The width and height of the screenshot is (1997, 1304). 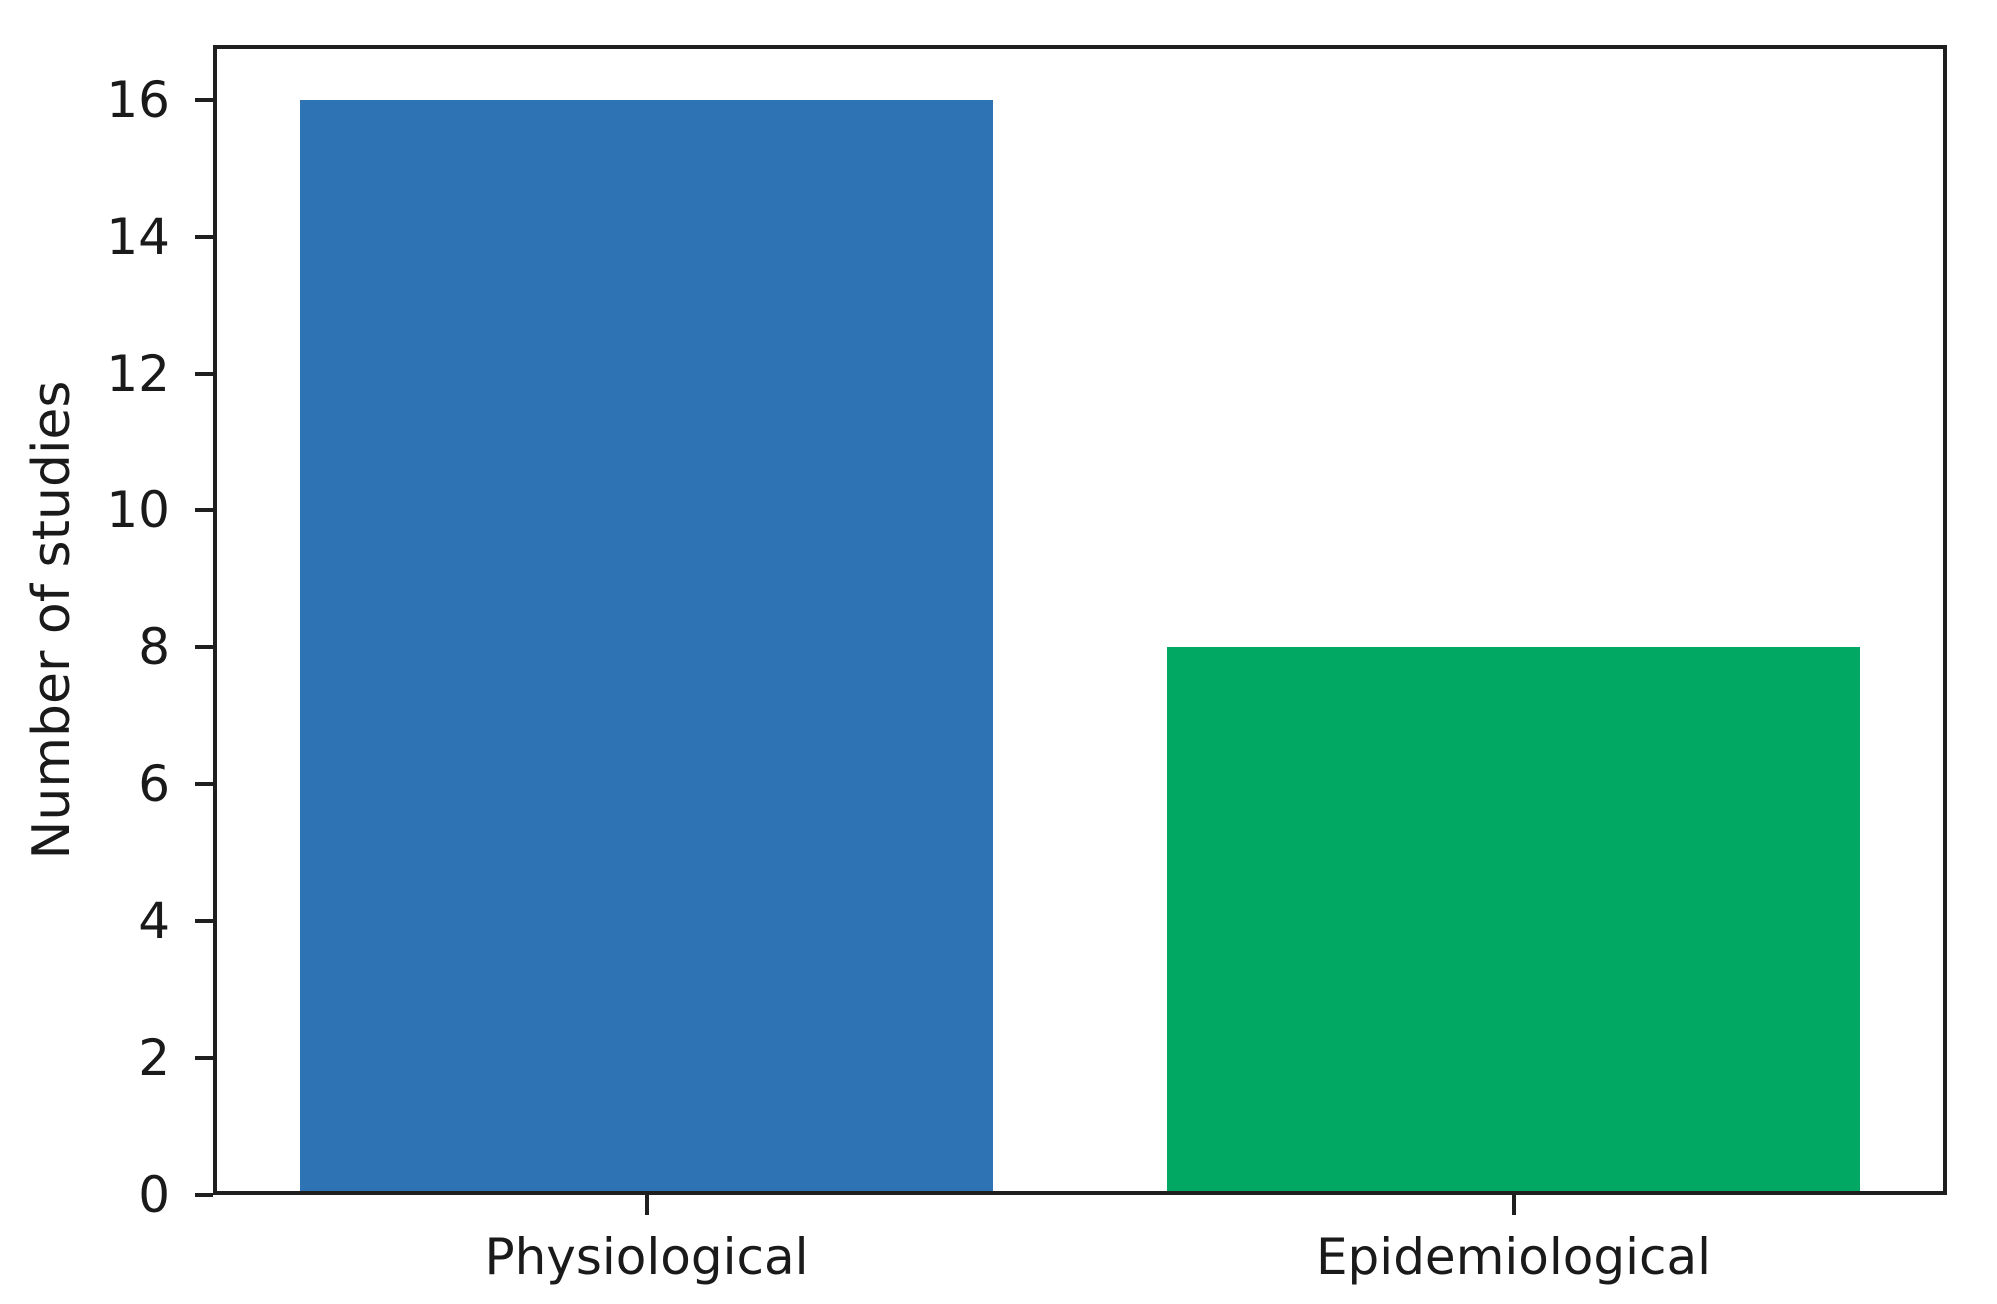 I want to click on y-tick-label: 14, so click(x=138, y=236).